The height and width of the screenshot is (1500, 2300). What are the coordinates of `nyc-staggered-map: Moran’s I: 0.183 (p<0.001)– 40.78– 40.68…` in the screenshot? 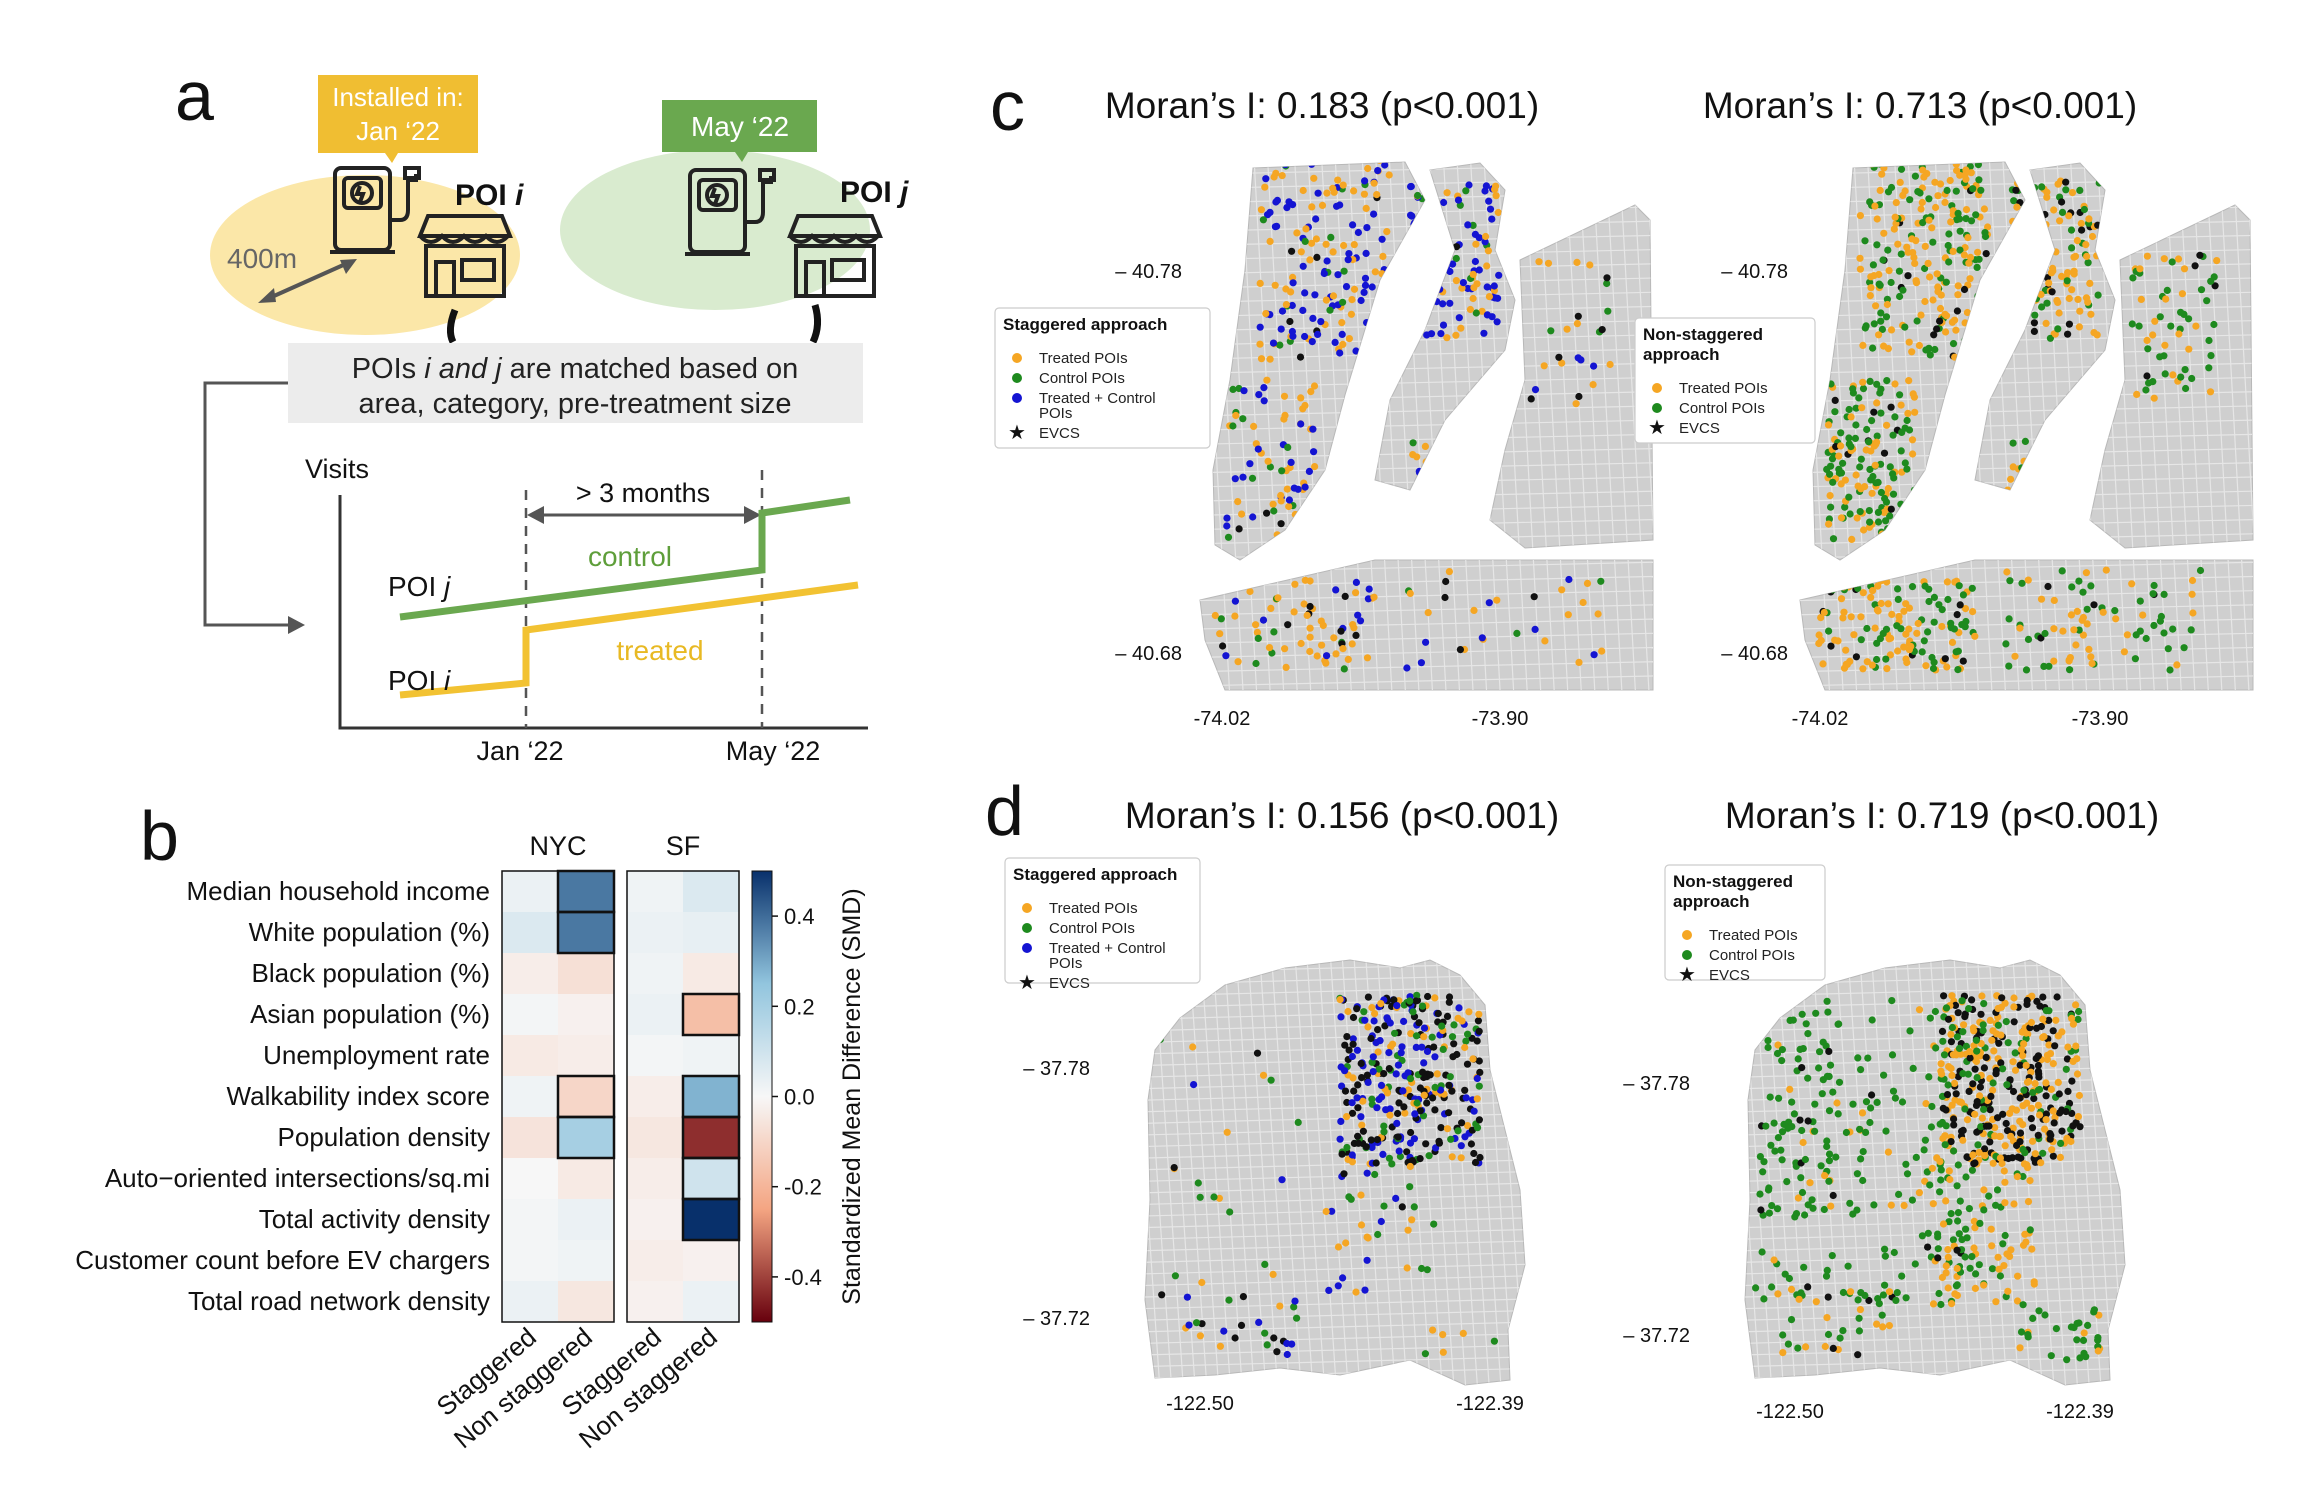 It's located at (1324, 407).